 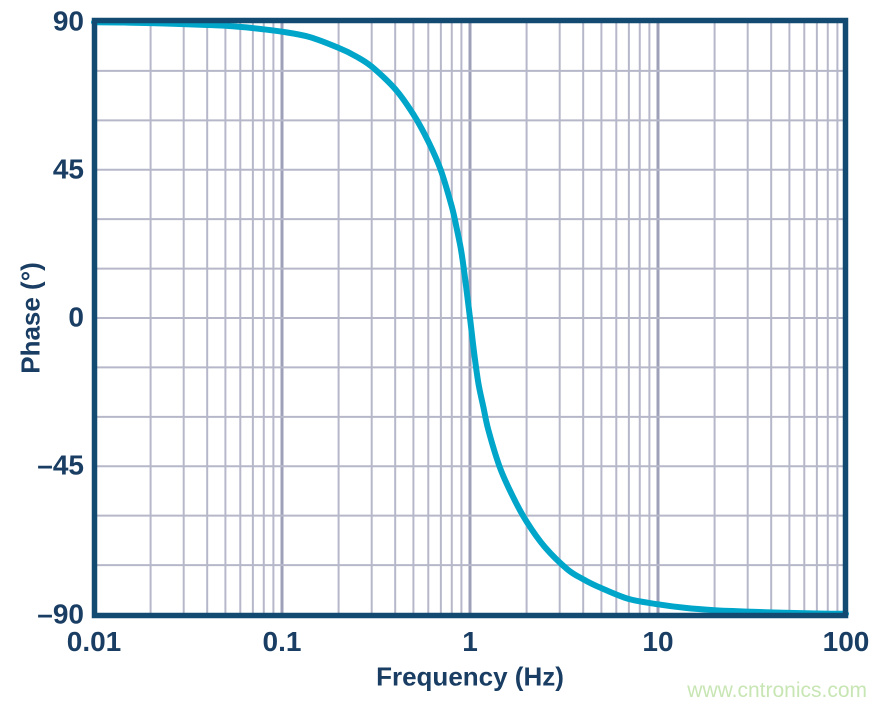 I want to click on x-tick-label: 10, so click(x=658, y=641).